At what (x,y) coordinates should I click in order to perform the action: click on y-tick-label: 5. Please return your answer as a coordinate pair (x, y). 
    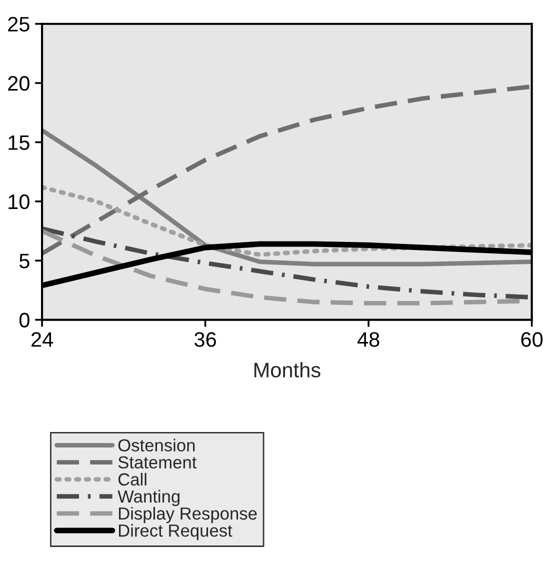
    Looking at the image, I should click on (24, 261).